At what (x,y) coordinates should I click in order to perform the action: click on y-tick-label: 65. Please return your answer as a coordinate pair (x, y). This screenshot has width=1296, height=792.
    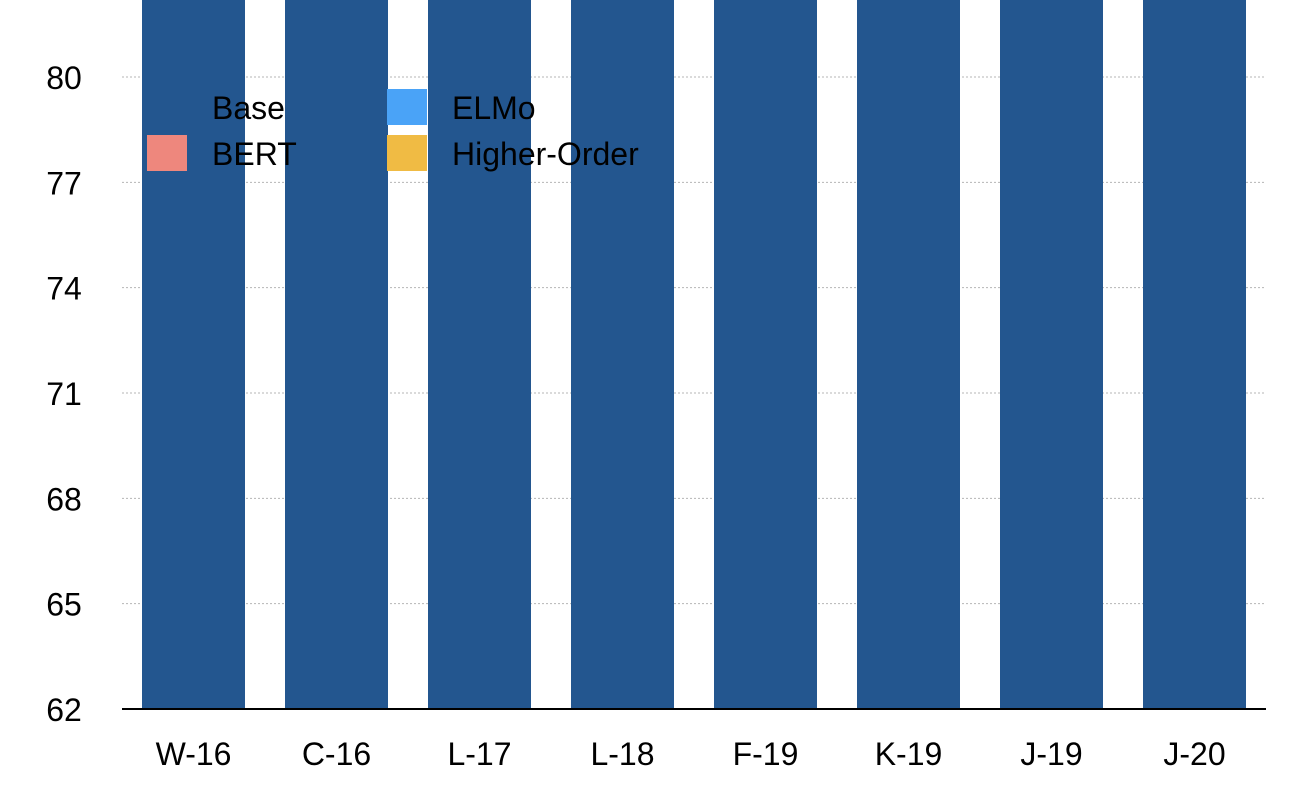
    Looking at the image, I should click on (64, 605).